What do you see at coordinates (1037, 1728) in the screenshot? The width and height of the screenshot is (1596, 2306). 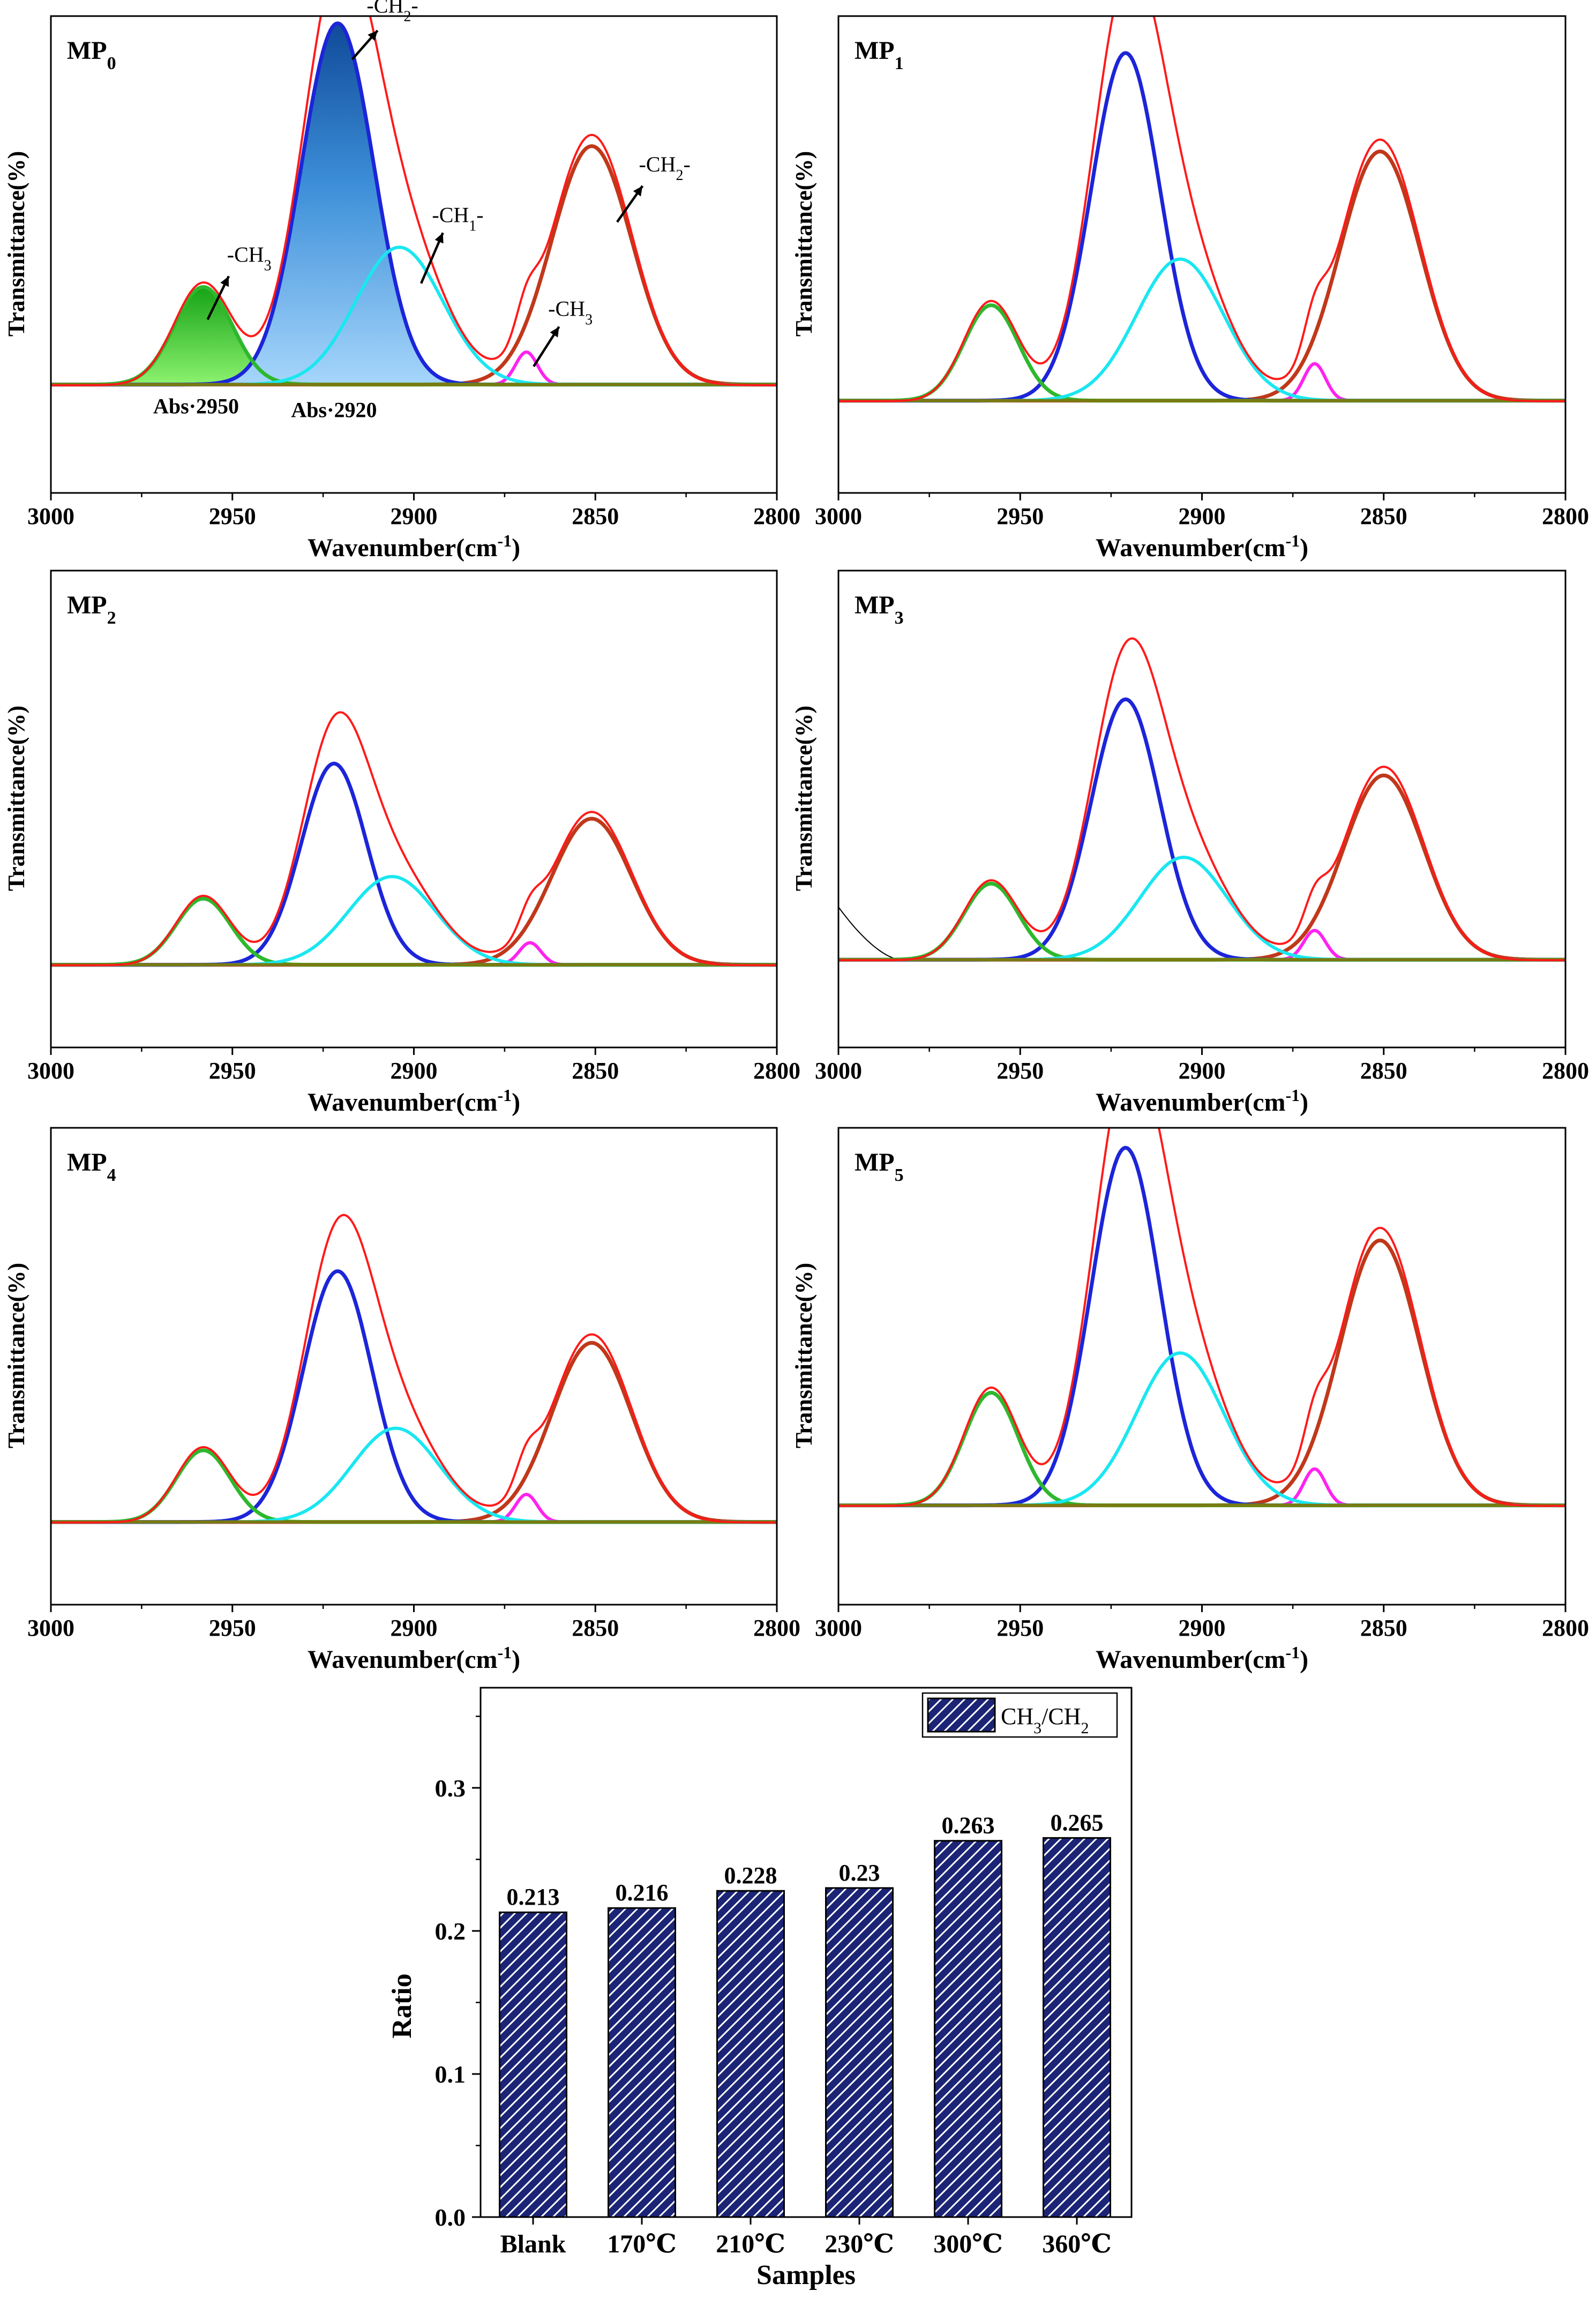 I see `legend-sub: 3` at bounding box center [1037, 1728].